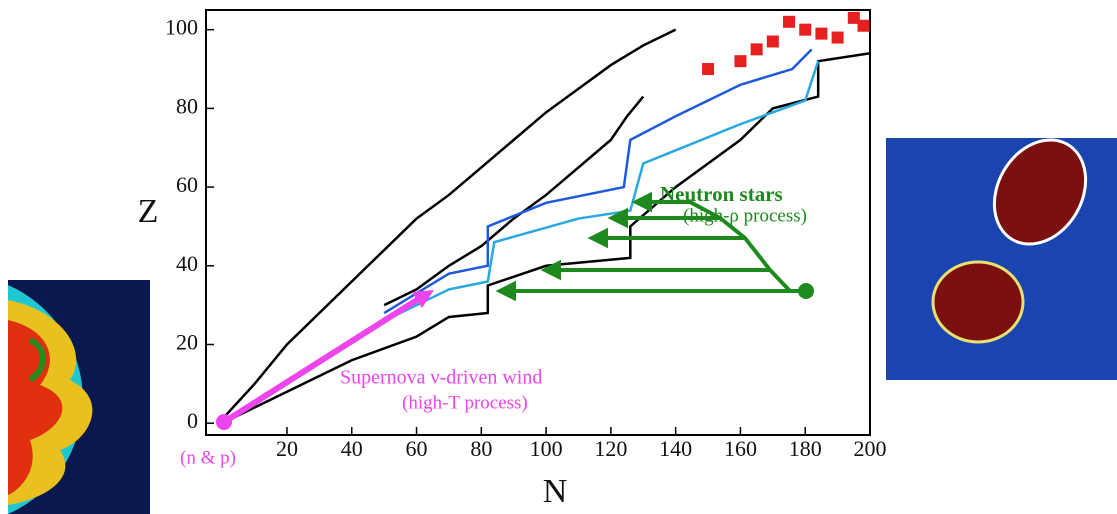  What do you see at coordinates (610, 448) in the screenshot?
I see `x-tick-label: 120` at bounding box center [610, 448].